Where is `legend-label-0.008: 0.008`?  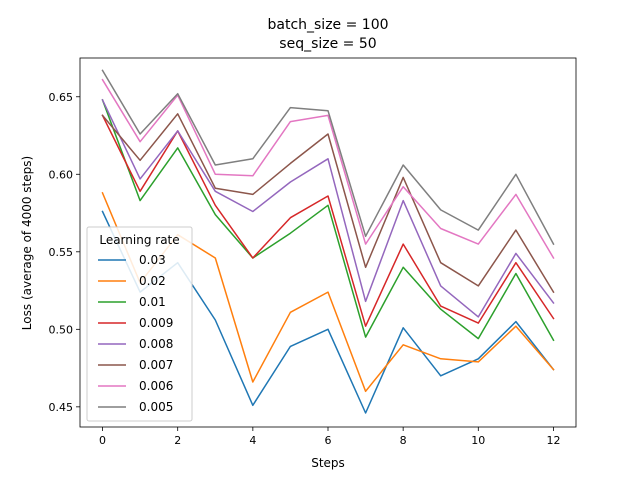 legend-label-0.008: 0.008 is located at coordinates (156, 344).